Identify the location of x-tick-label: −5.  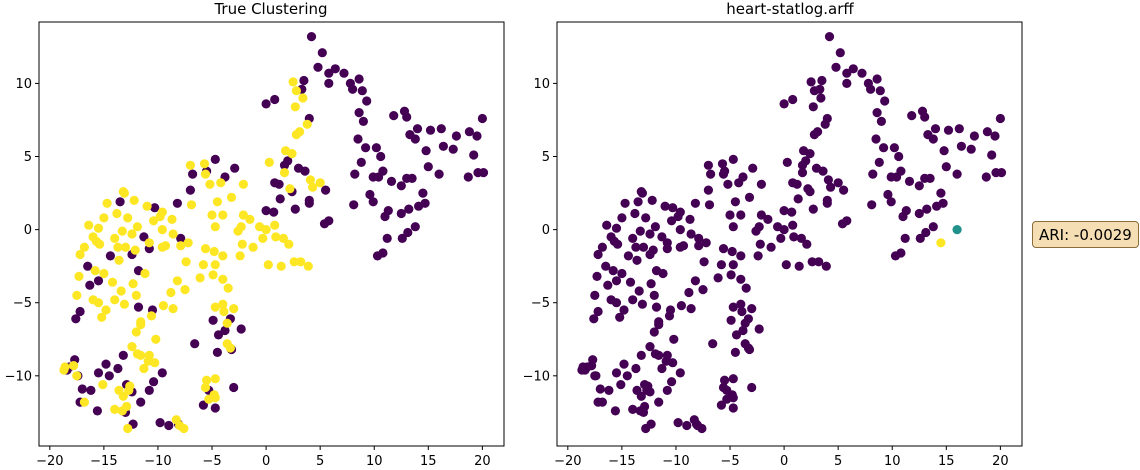
(729, 461).